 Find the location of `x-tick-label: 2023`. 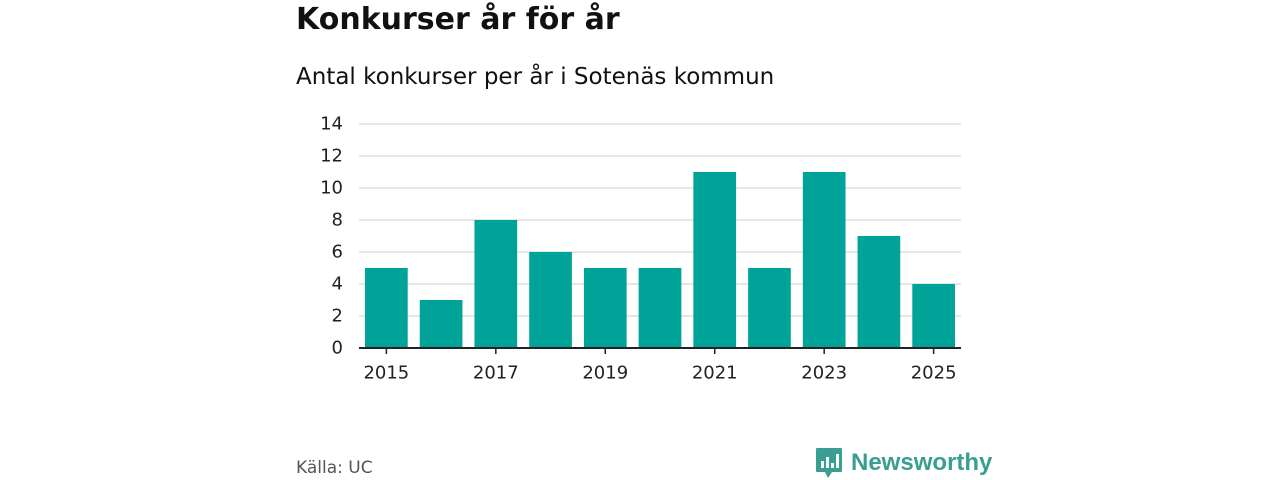

x-tick-label: 2023 is located at coordinates (824, 373).